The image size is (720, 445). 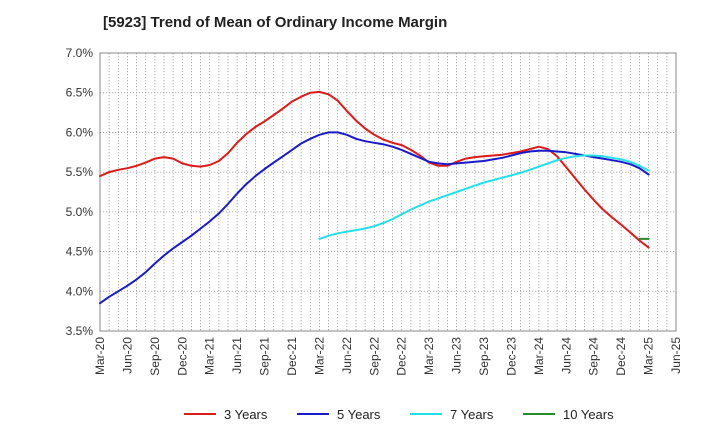 I want to click on x-tick-label: Dec-21, so click(x=292, y=356).